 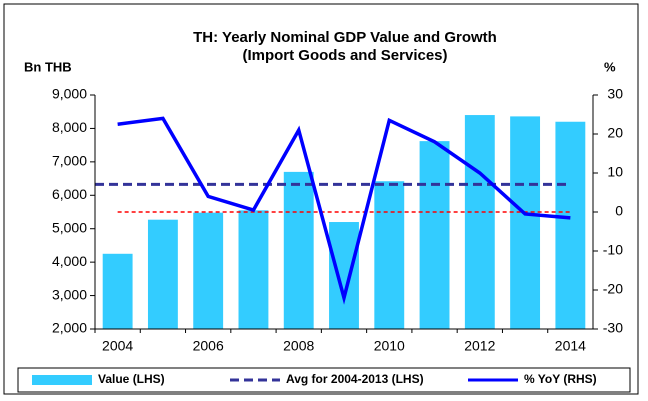 What do you see at coordinates (69, 294) in the screenshot?
I see `y-tick-label: 3,000` at bounding box center [69, 294].